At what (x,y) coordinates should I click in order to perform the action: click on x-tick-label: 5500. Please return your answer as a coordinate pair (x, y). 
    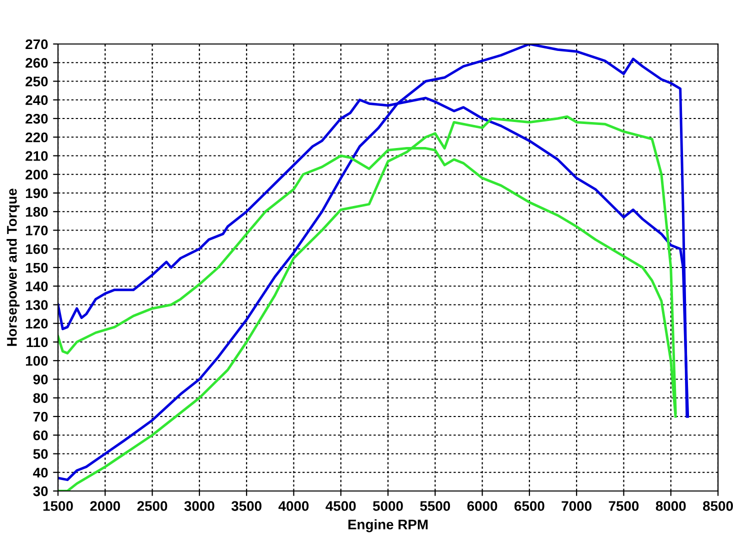
    Looking at the image, I should click on (435, 506).